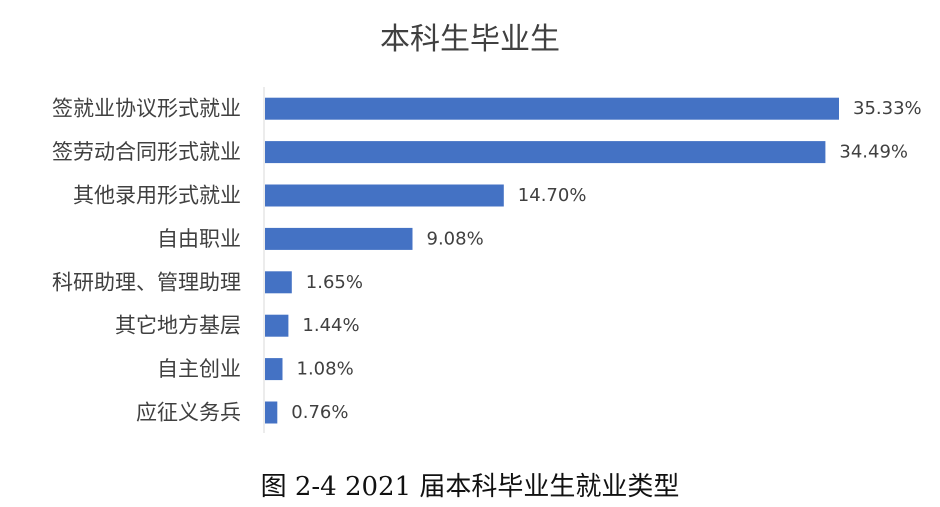 Image resolution: width=940 pixels, height=507 pixels. What do you see at coordinates (188, 413) in the screenshot?
I see `category-label-7: 应征义务兵` at bounding box center [188, 413].